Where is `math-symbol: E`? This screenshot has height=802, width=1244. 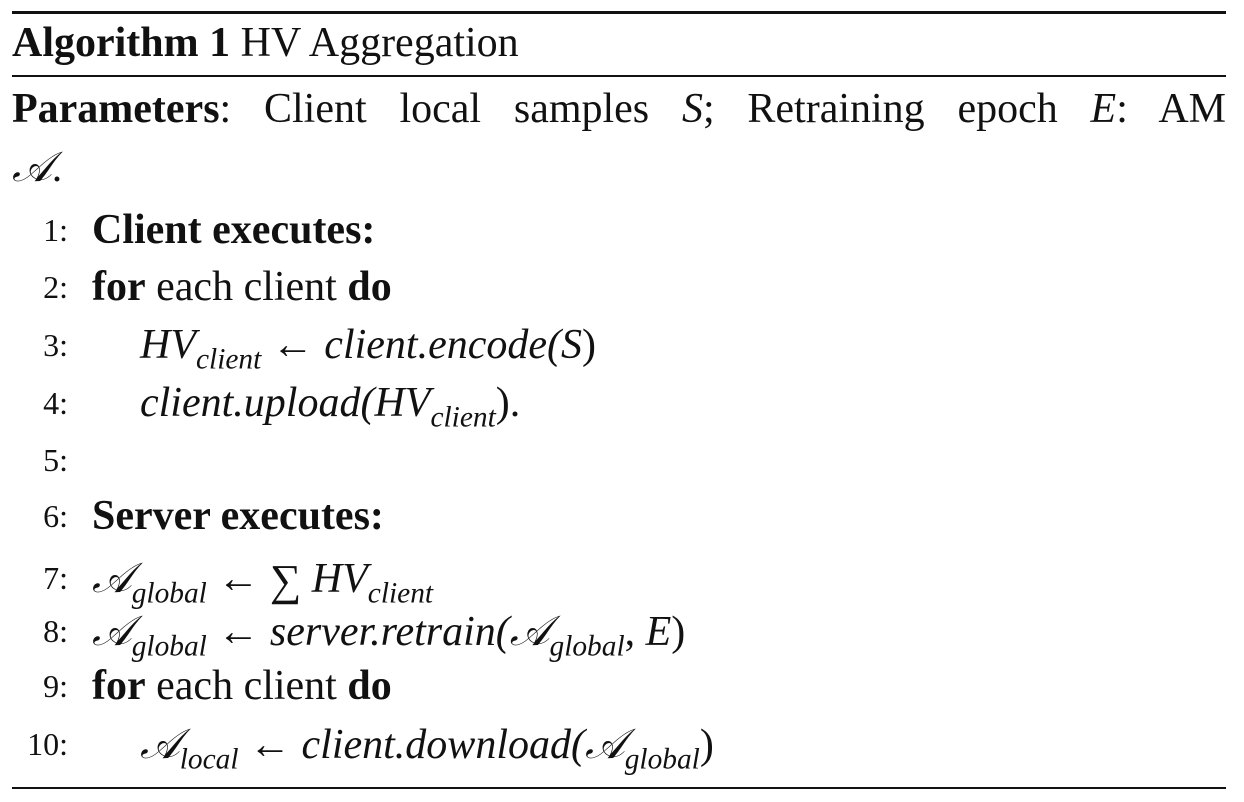 math-symbol: E is located at coordinates (658, 632).